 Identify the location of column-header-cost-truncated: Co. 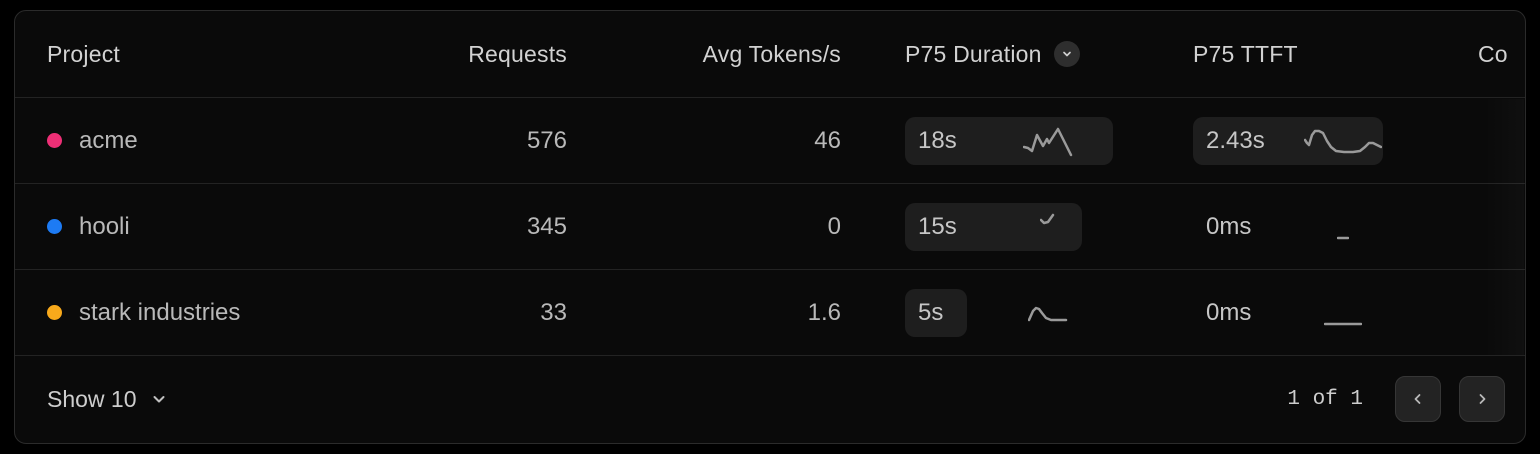
(1493, 53).